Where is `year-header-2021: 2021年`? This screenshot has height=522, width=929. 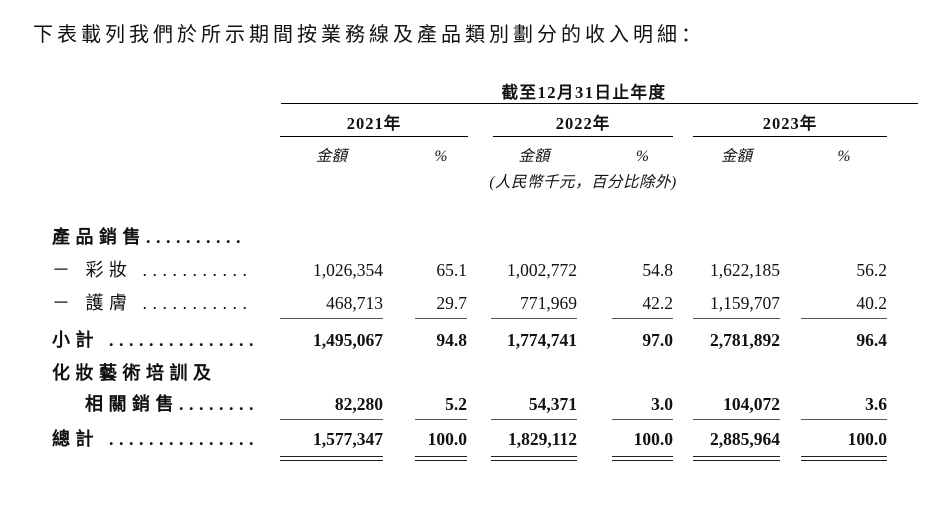
year-header-2021: 2021年 is located at coordinates (374, 123).